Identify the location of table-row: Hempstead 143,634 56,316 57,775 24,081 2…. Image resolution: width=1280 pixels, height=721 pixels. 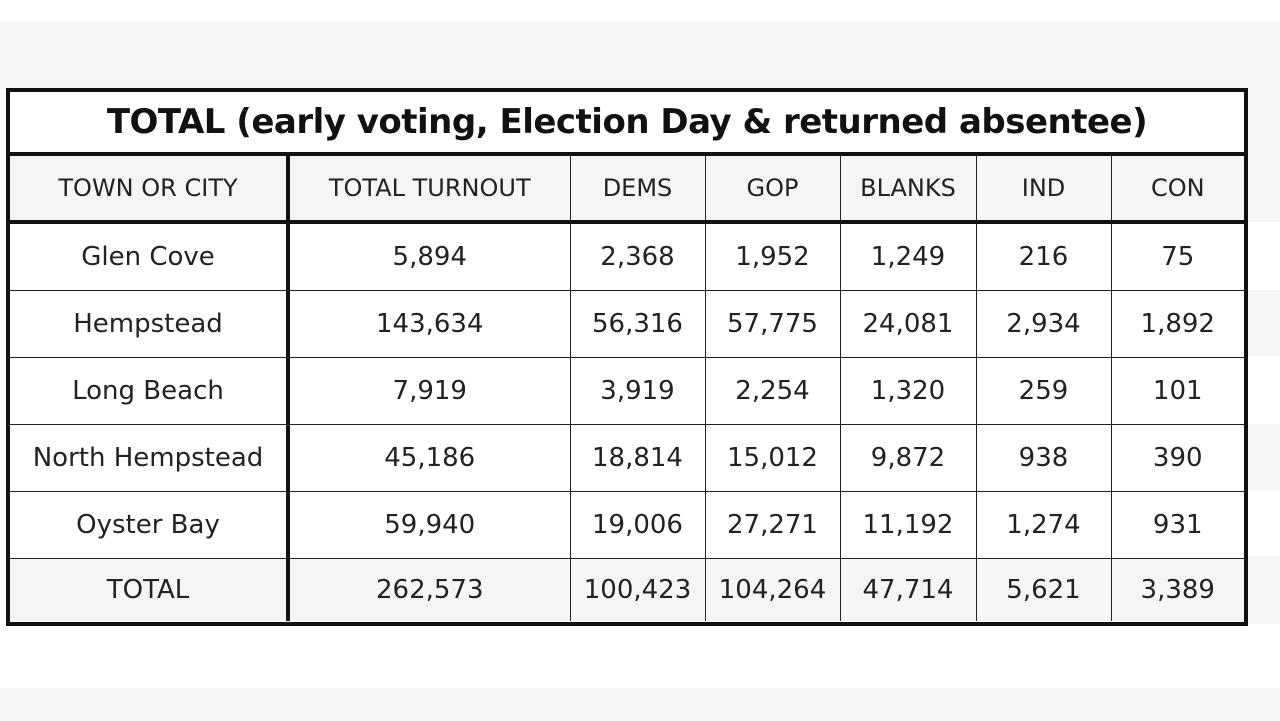
(627, 324).